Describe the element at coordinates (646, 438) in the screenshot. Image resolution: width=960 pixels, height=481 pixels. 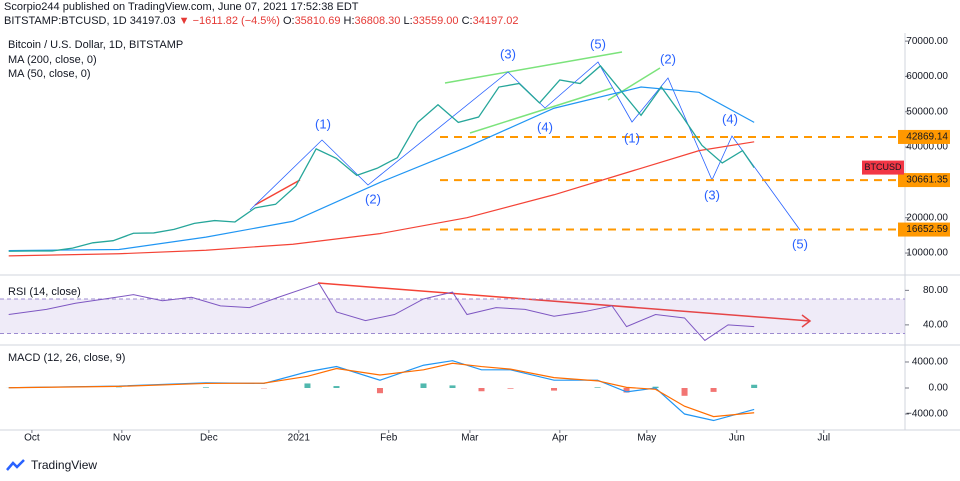
I see `x-tick-label: May` at that location.